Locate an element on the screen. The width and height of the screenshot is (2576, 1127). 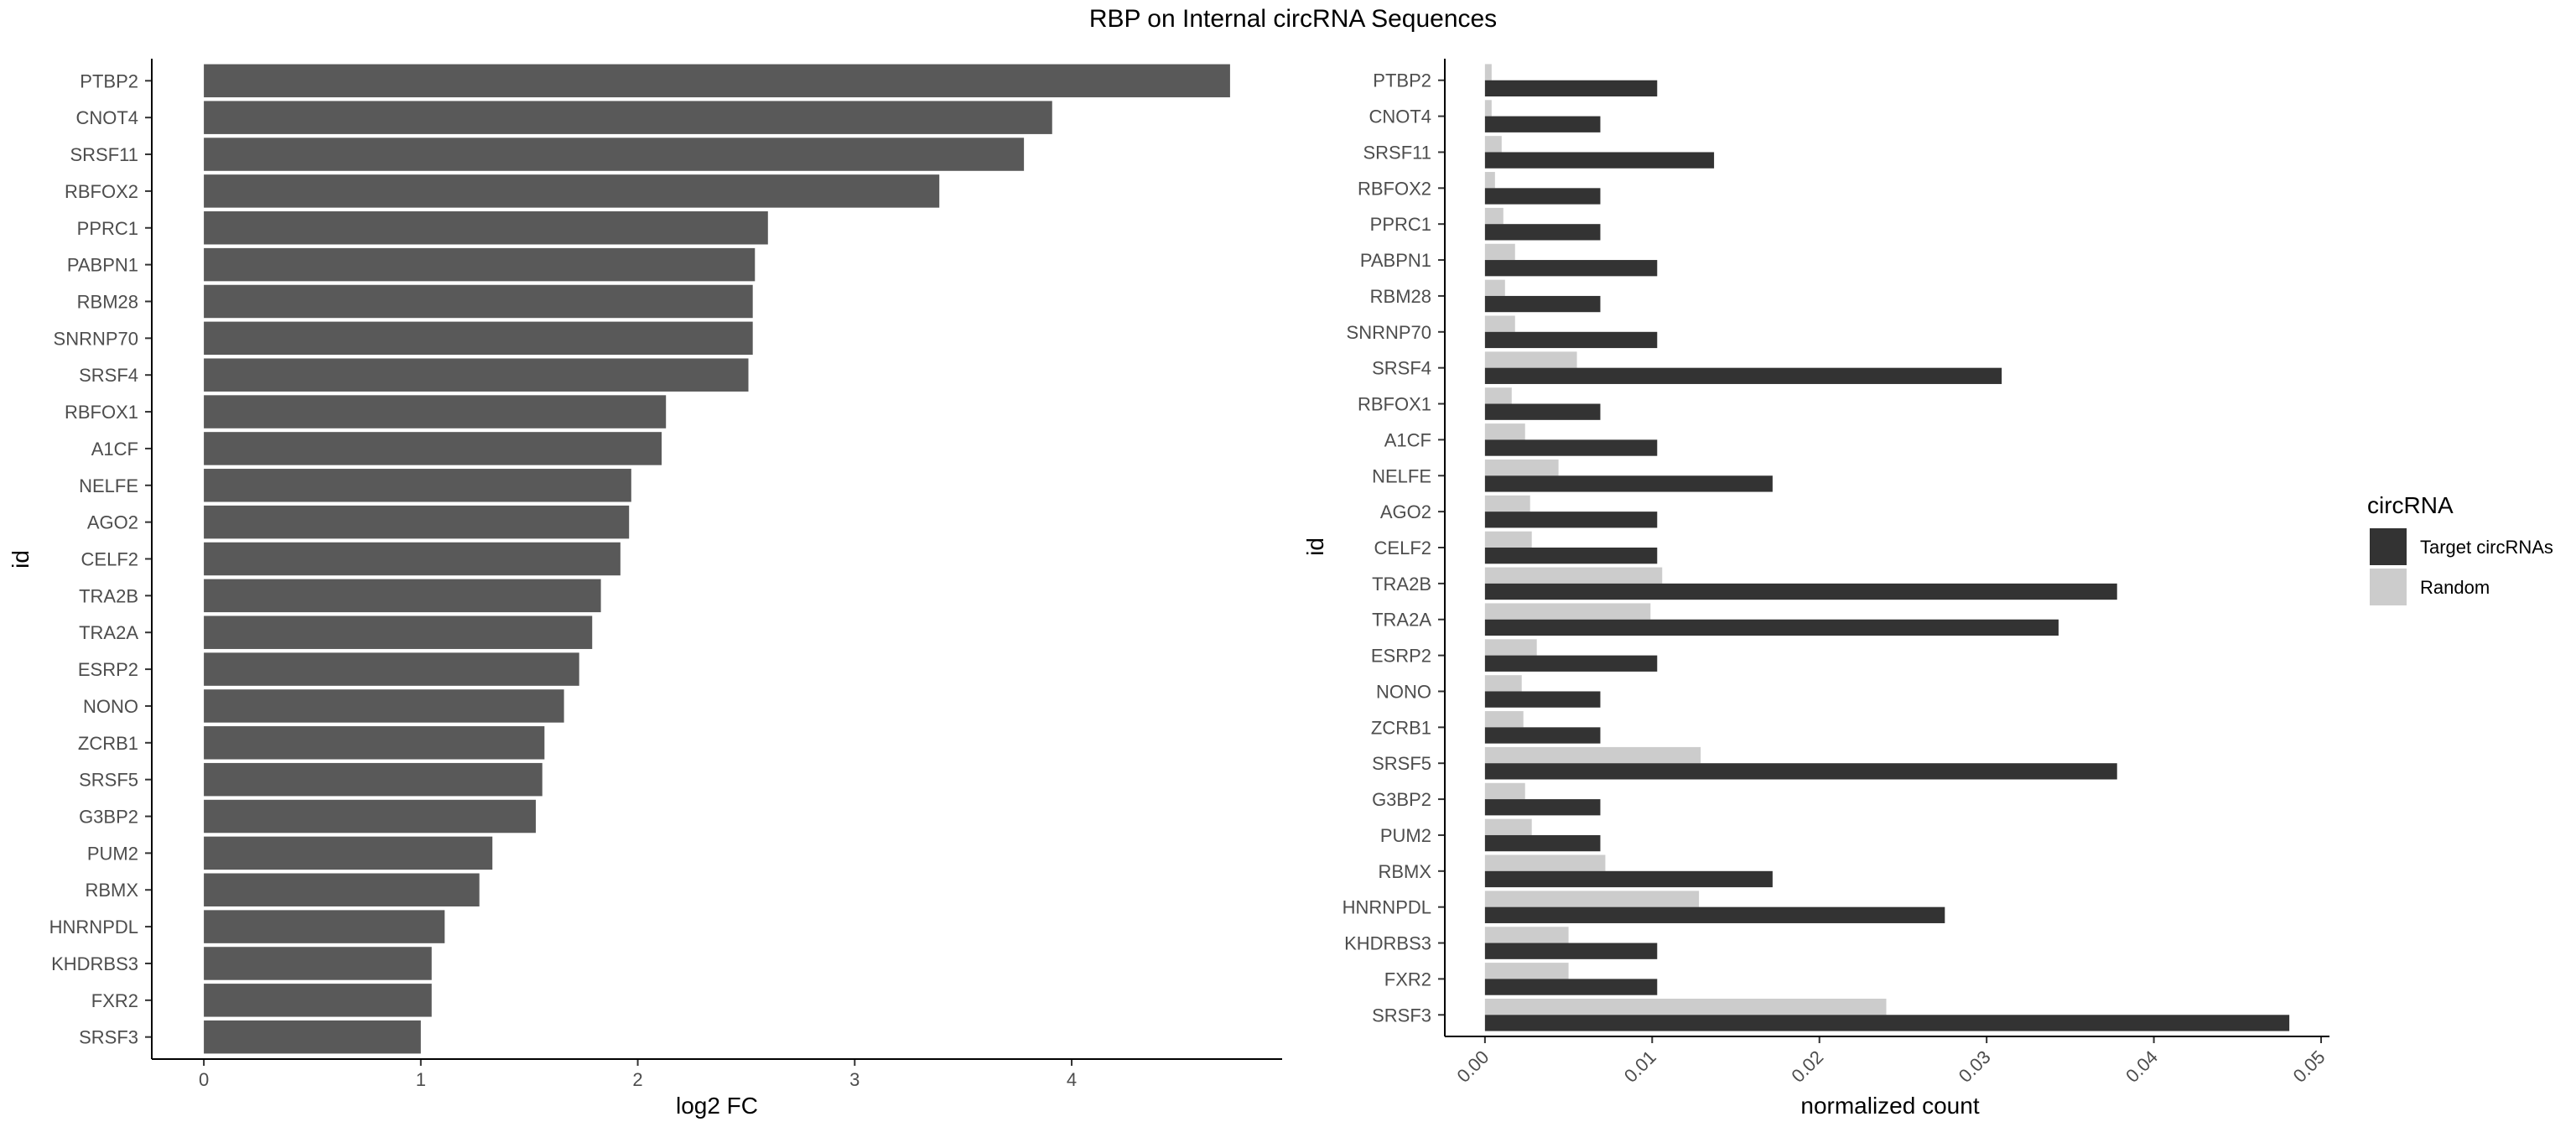
left-category-label: PABPN1 is located at coordinates (102, 265).